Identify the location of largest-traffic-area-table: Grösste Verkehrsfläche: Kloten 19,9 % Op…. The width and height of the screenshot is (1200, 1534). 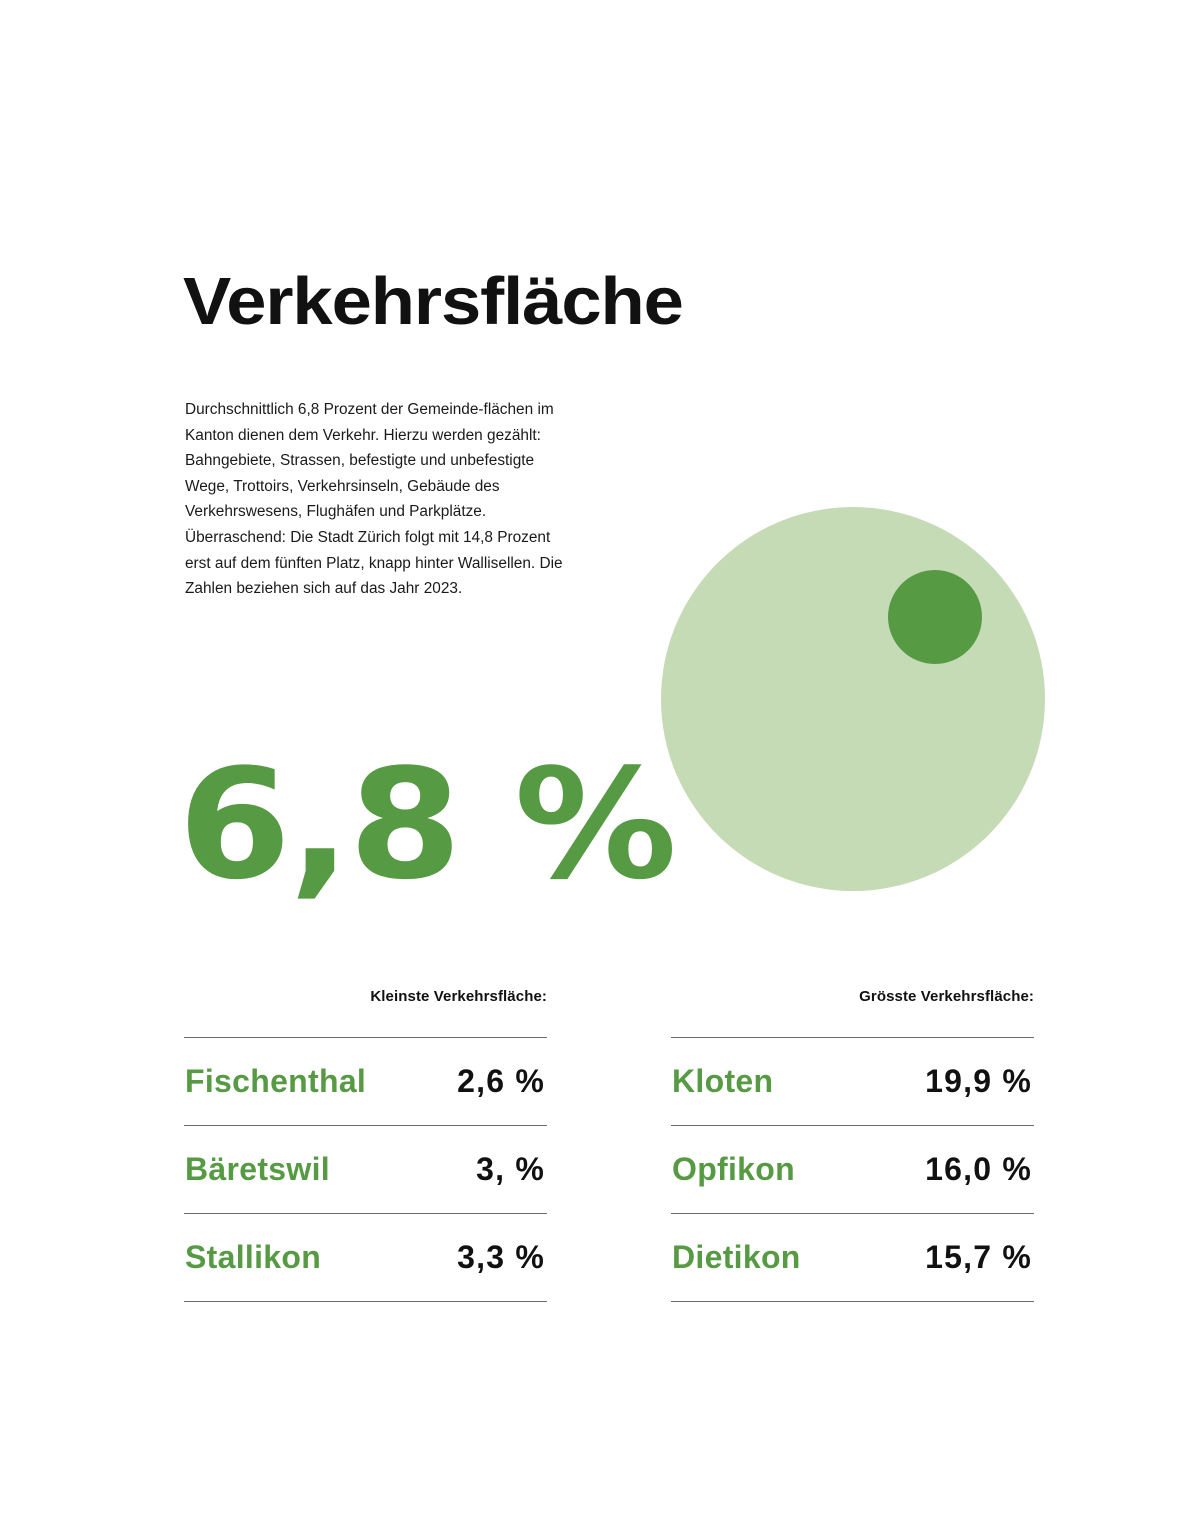
(852, 1143).